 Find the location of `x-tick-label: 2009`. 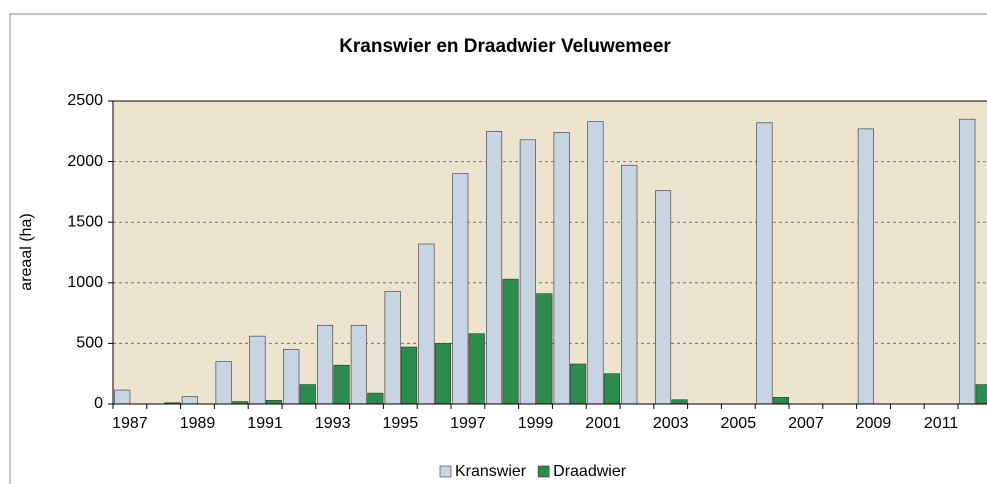

x-tick-label: 2009 is located at coordinates (874, 423).